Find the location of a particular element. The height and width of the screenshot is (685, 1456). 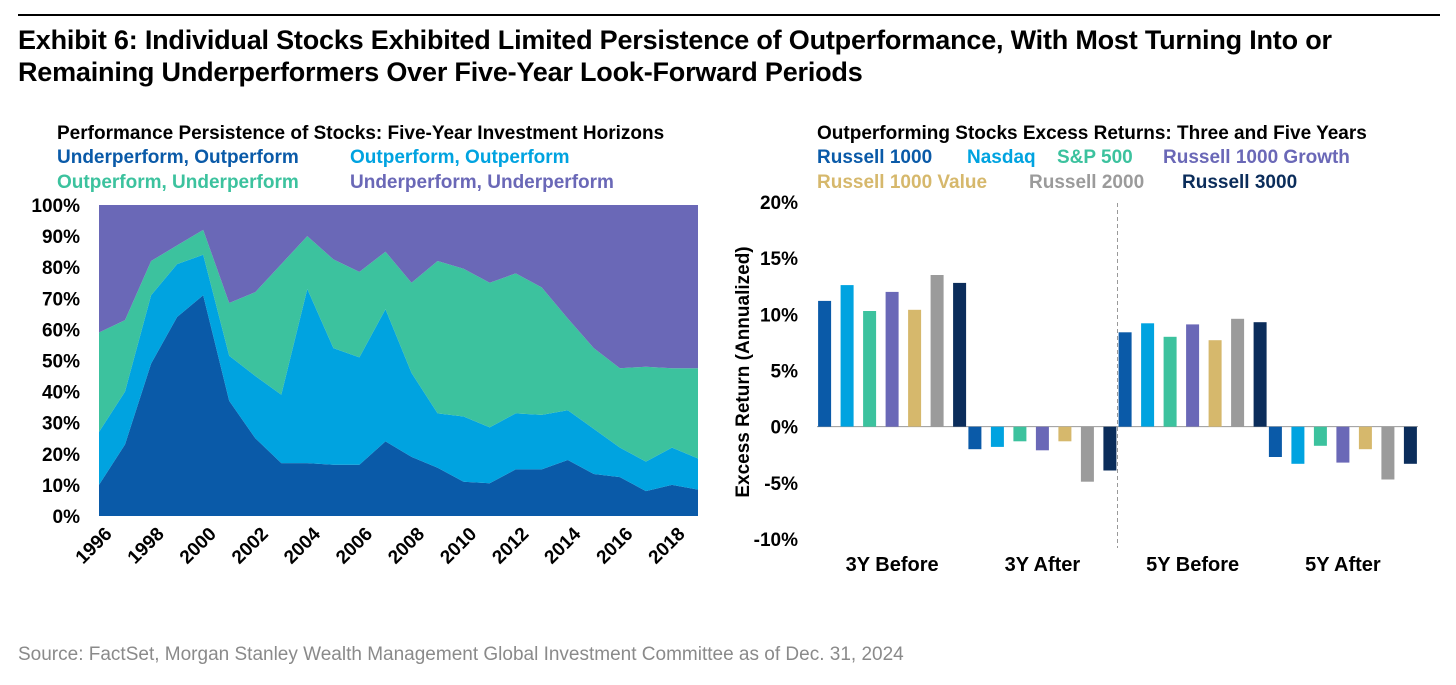

area-x-tick-2008: 2008 is located at coordinates (406, 546).